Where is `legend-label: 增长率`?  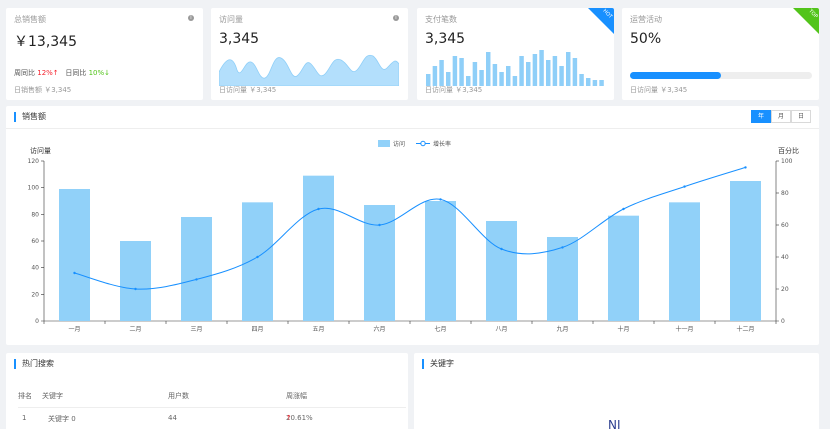
legend-label: 增长率 is located at coordinates (442, 144).